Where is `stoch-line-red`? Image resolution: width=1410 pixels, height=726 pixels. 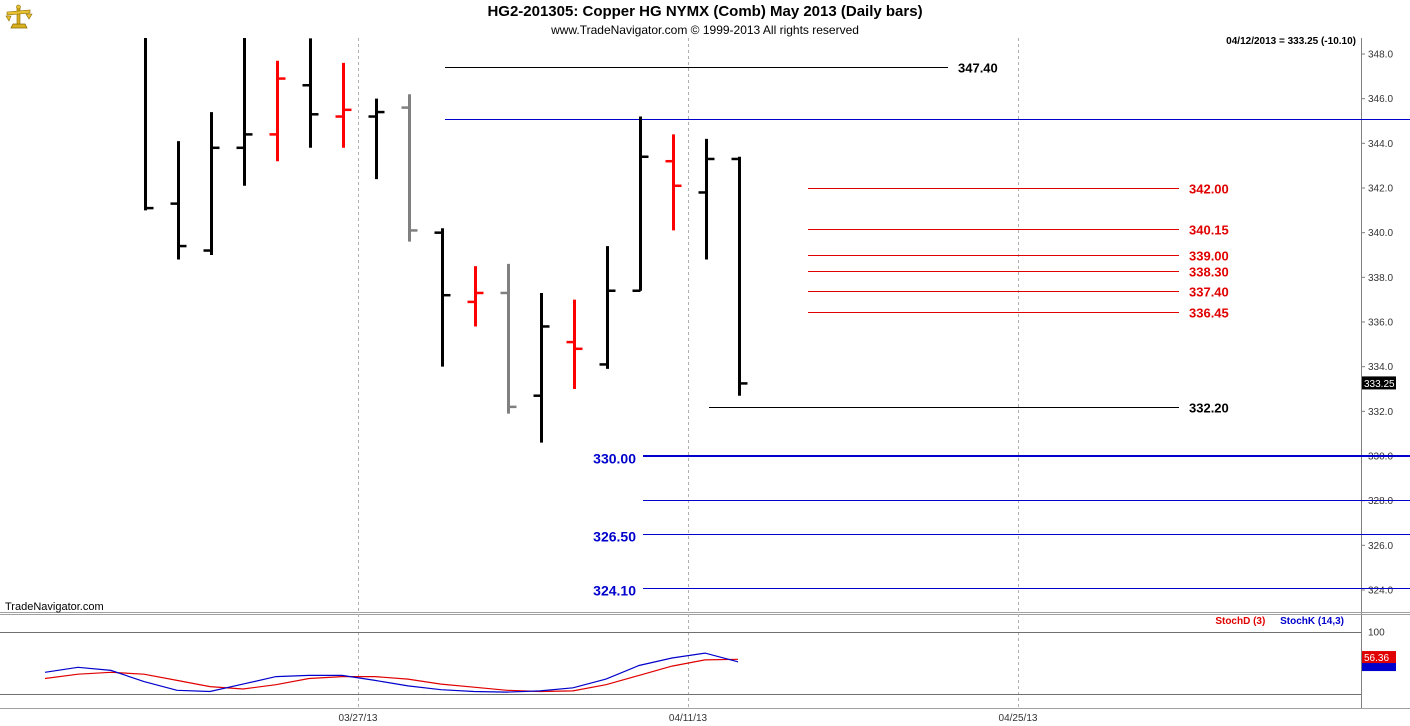 stoch-line-red is located at coordinates (391, 675).